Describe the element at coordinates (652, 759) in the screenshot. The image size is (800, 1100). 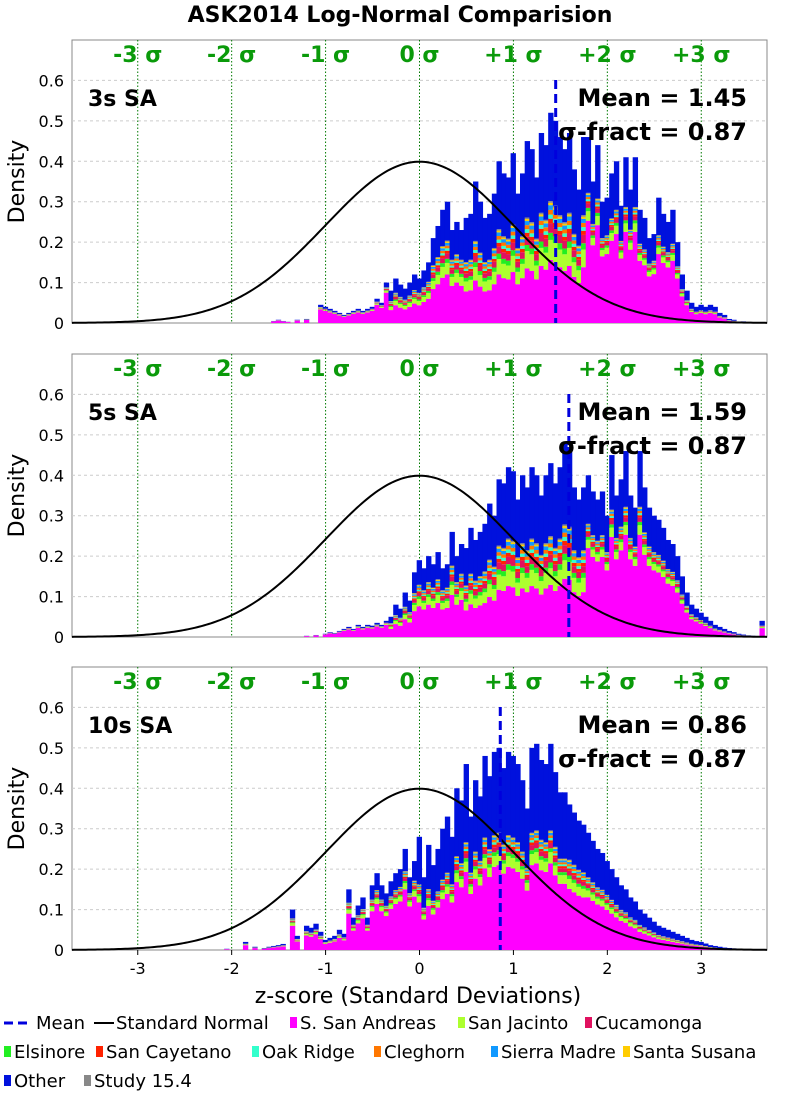
I see `sigma-fract-stat: σ-fract = 0.87` at that location.